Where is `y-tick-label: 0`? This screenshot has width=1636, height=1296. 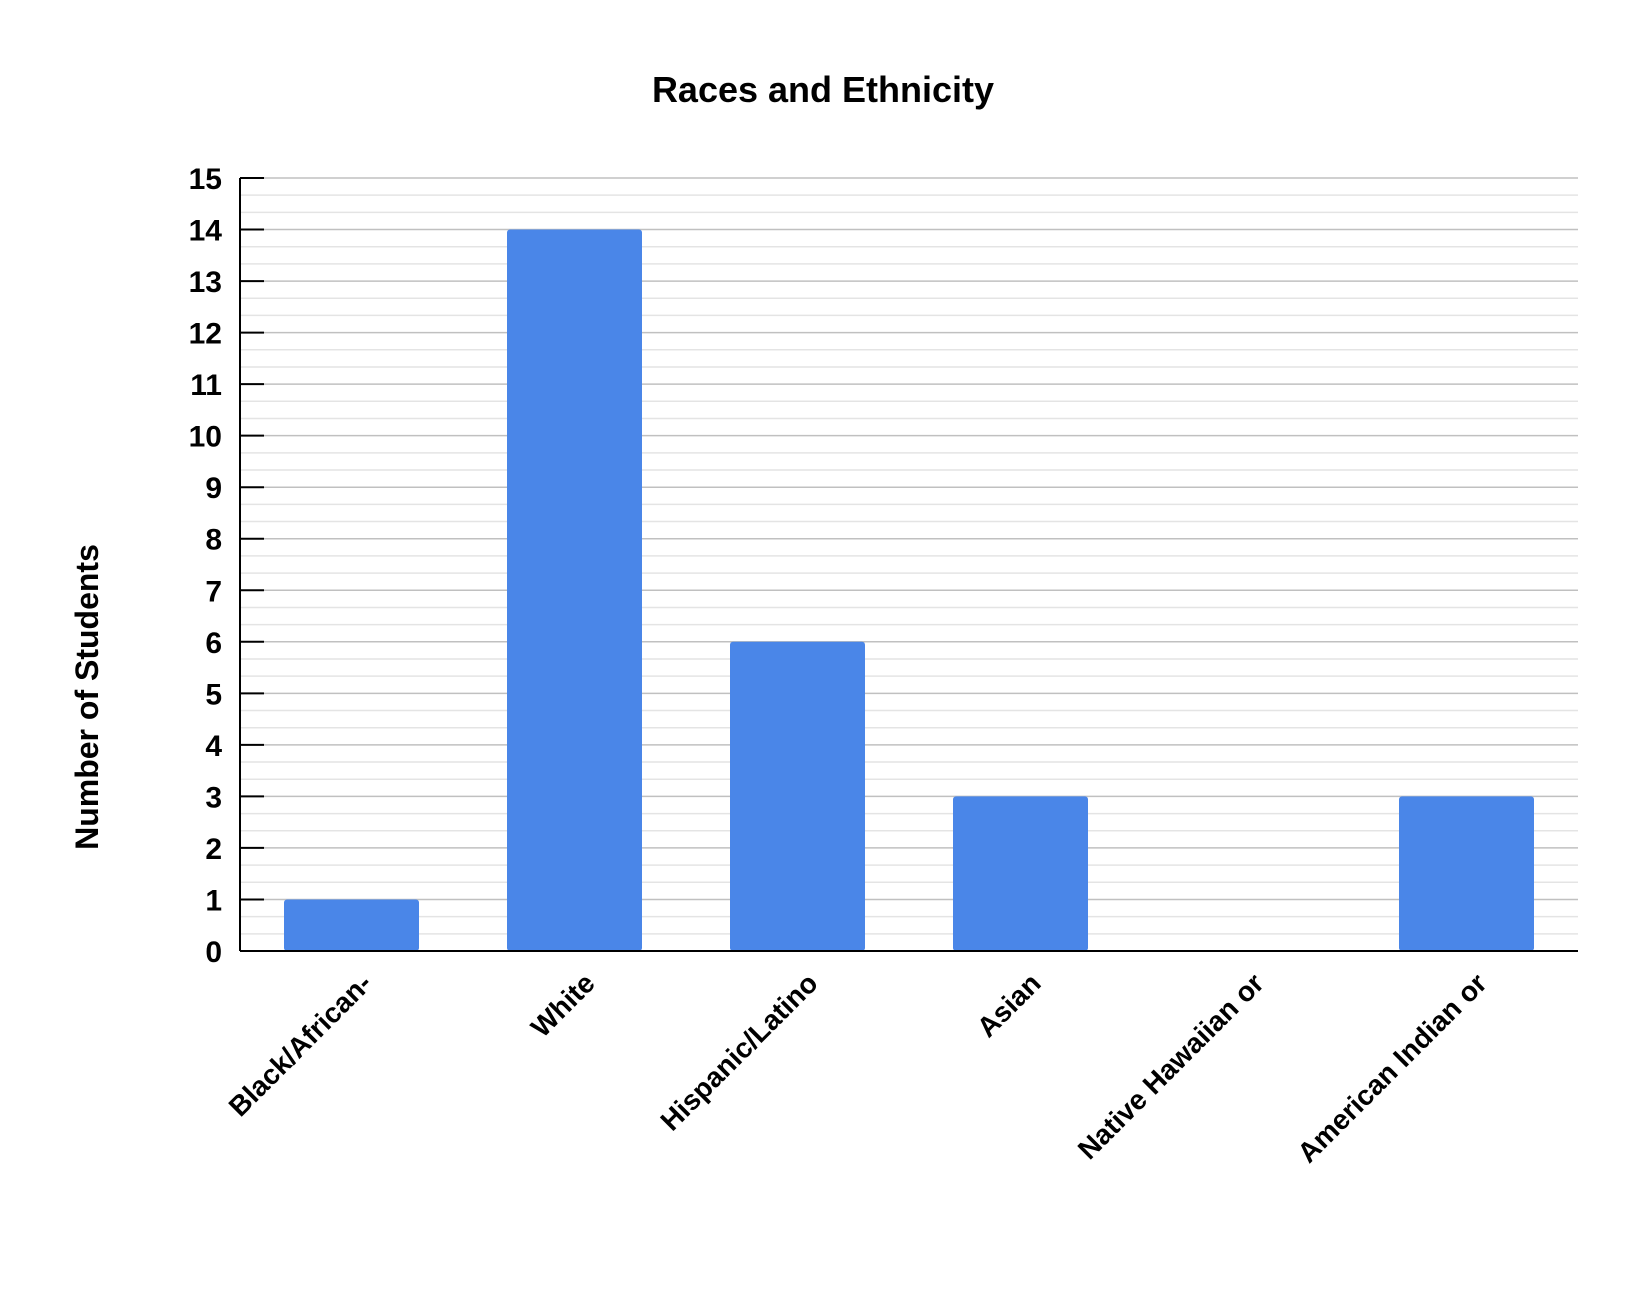 y-tick-label: 0 is located at coordinates (213, 952).